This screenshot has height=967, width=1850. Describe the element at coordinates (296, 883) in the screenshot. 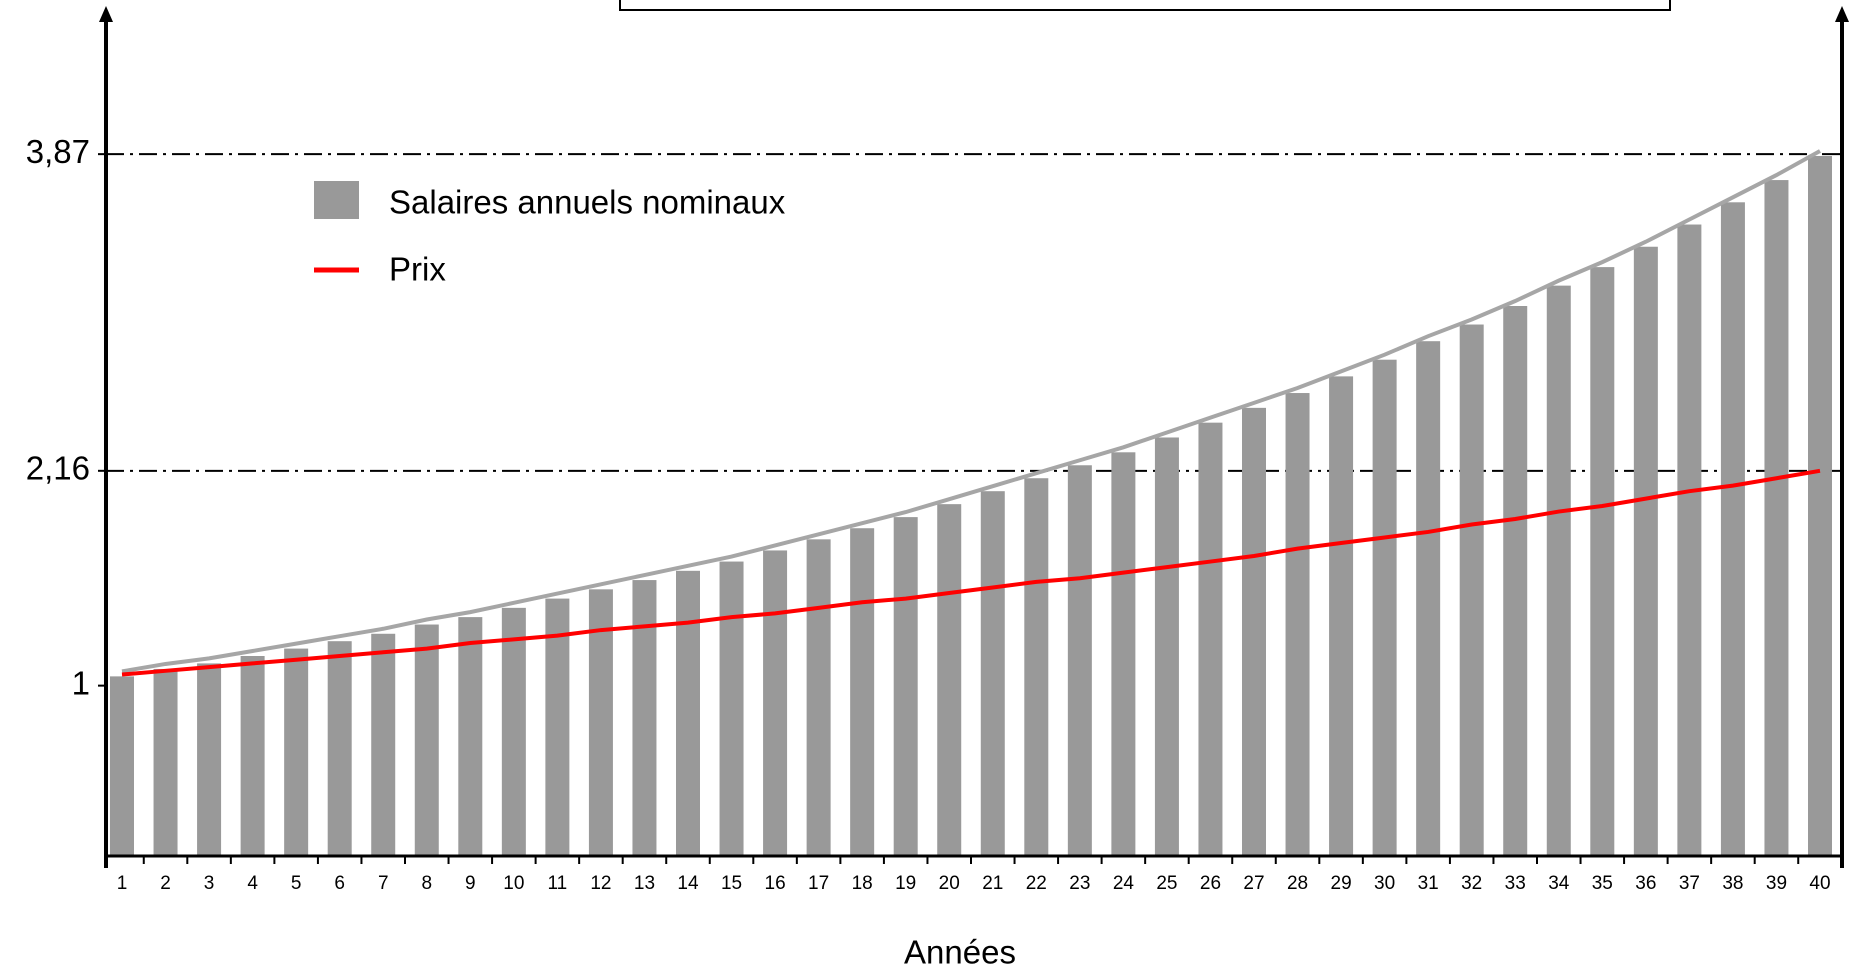

I see `x-tick-label: 5` at that location.